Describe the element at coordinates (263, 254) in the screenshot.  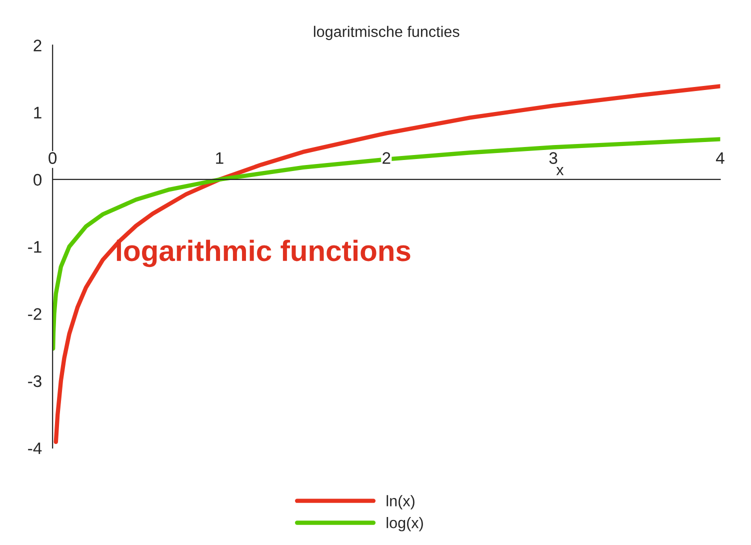
I see `annotation: logarithmic functions` at that location.